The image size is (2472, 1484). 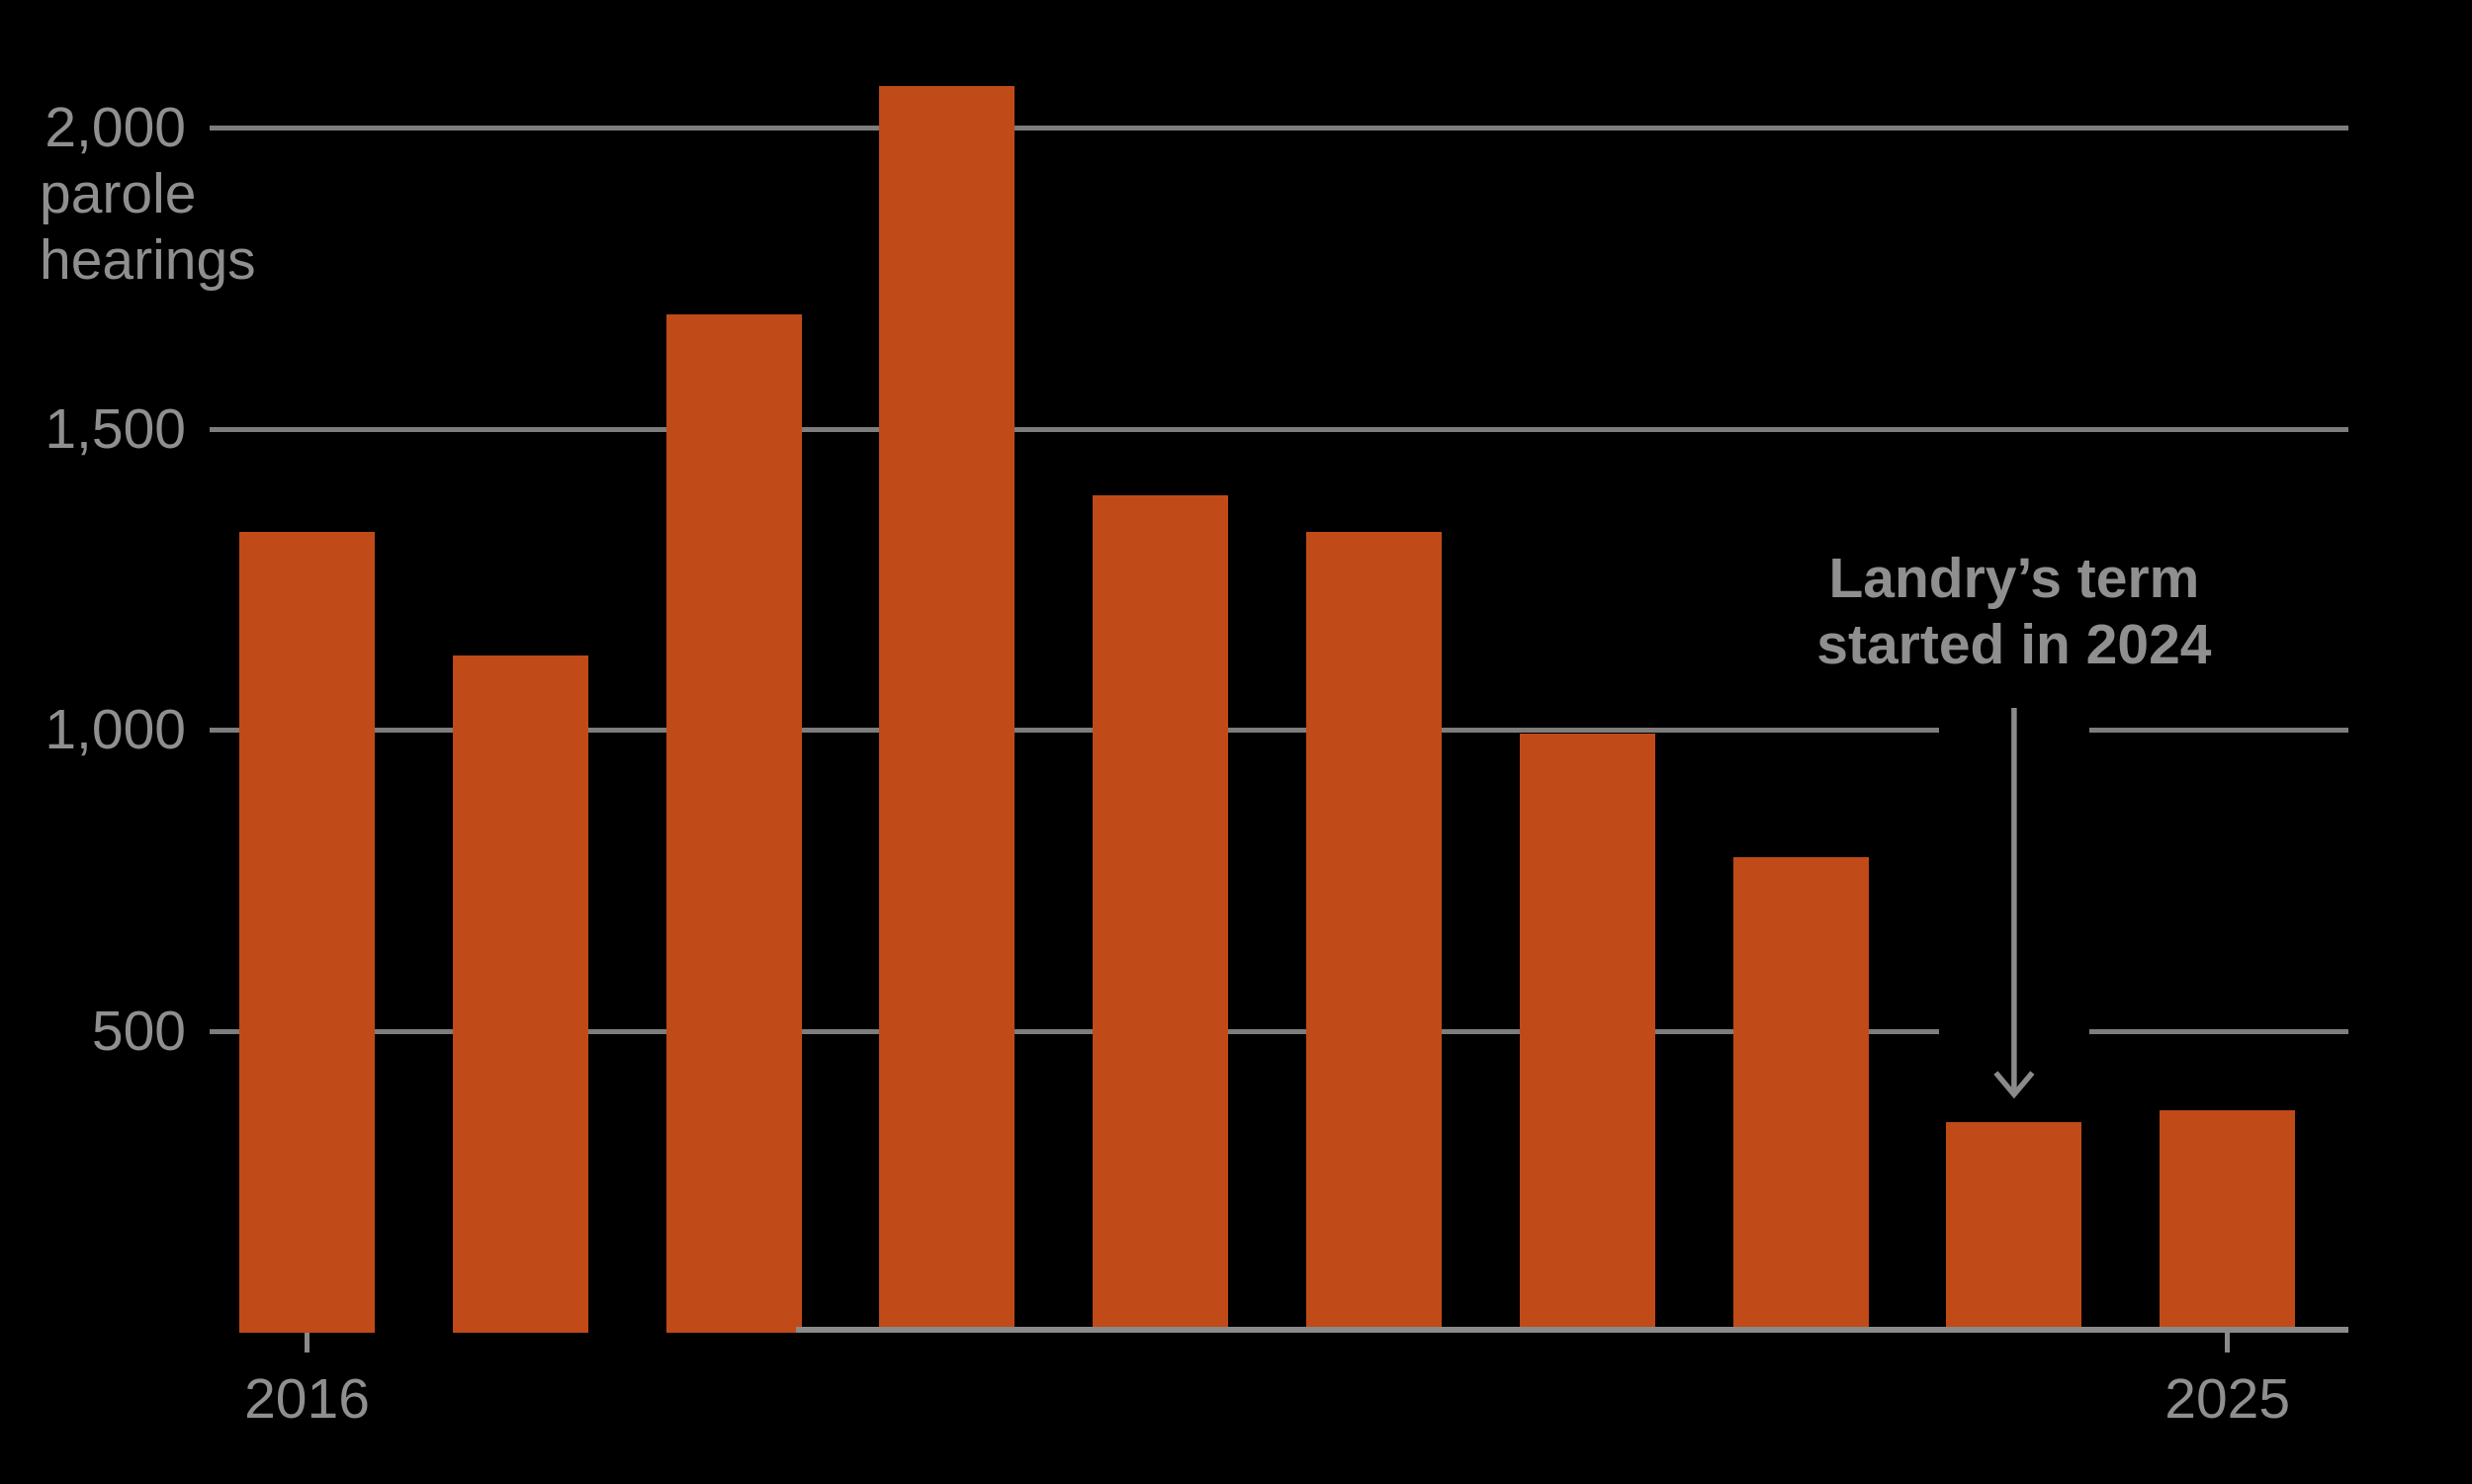 What do you see at coordinates (2218, 731) in the screenshot?
I see `gridline-1000-seg2` at bounding box center [2218, 731].